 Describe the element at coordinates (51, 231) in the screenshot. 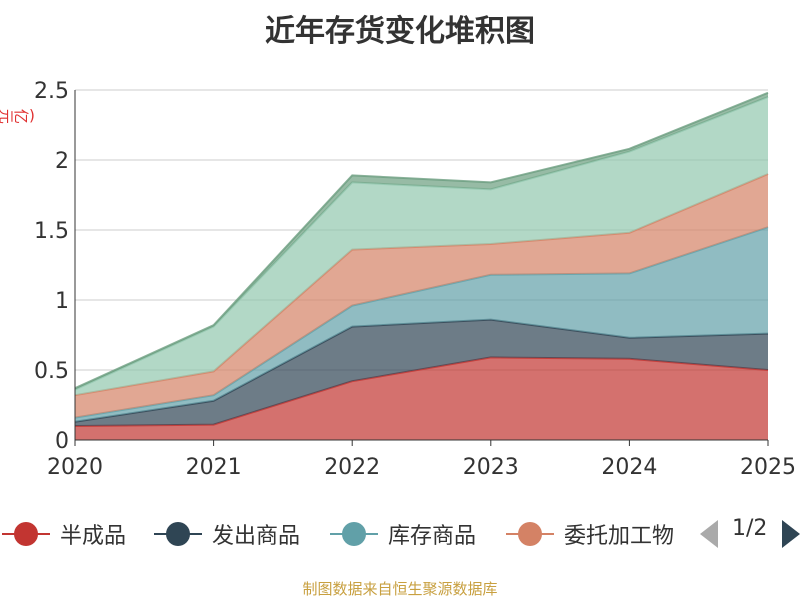

I see `y-tick-label: 1.5` at that location.